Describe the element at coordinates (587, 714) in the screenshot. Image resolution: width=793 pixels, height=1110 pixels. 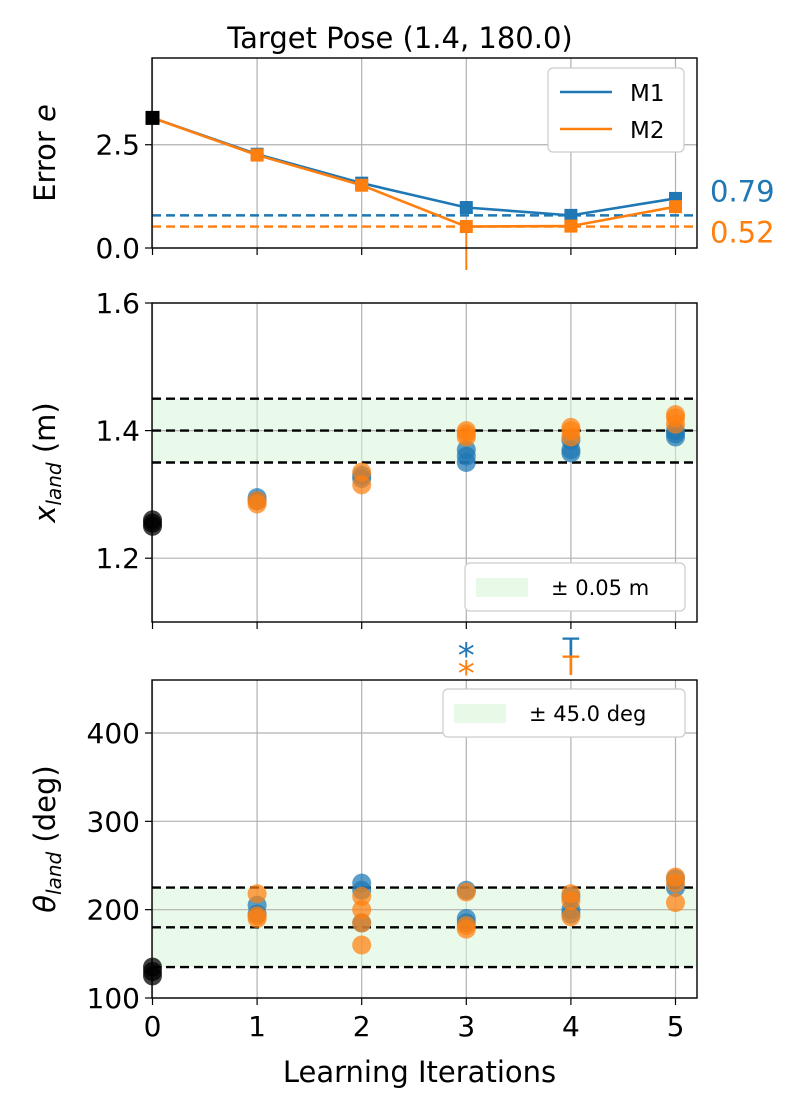
I see `legend-label-band: ± 45.0 deg` at that location.